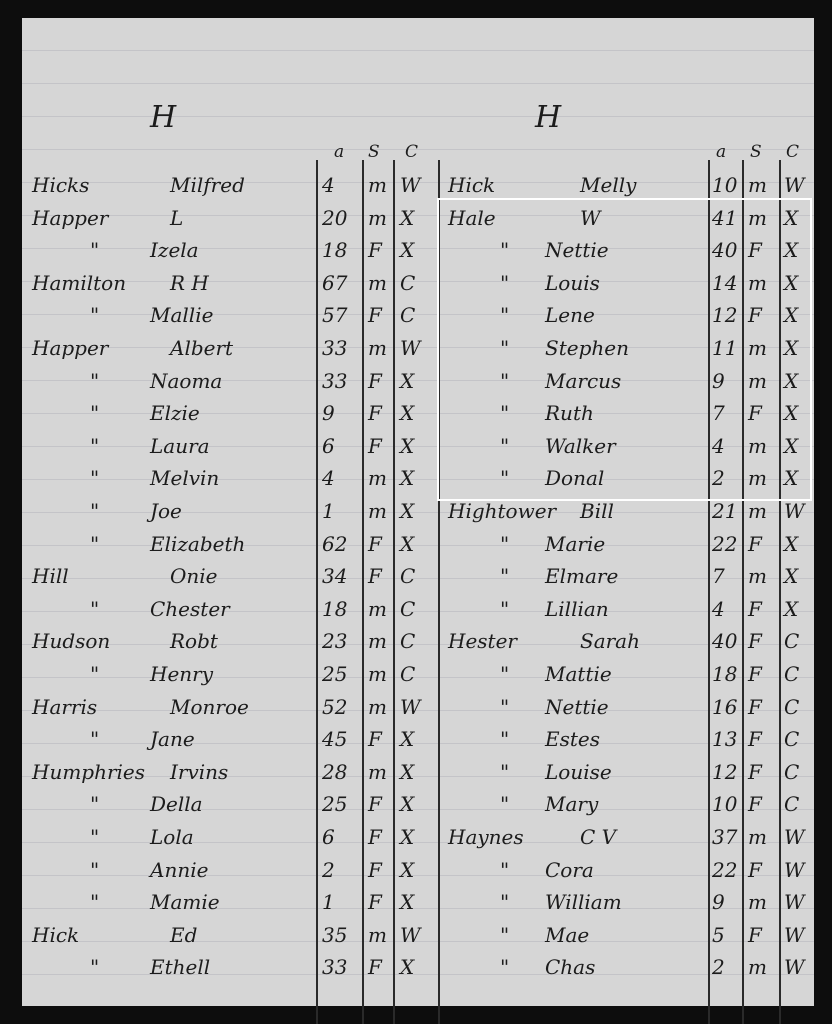  I want to click on entry-age: 22, so click(725, 869).